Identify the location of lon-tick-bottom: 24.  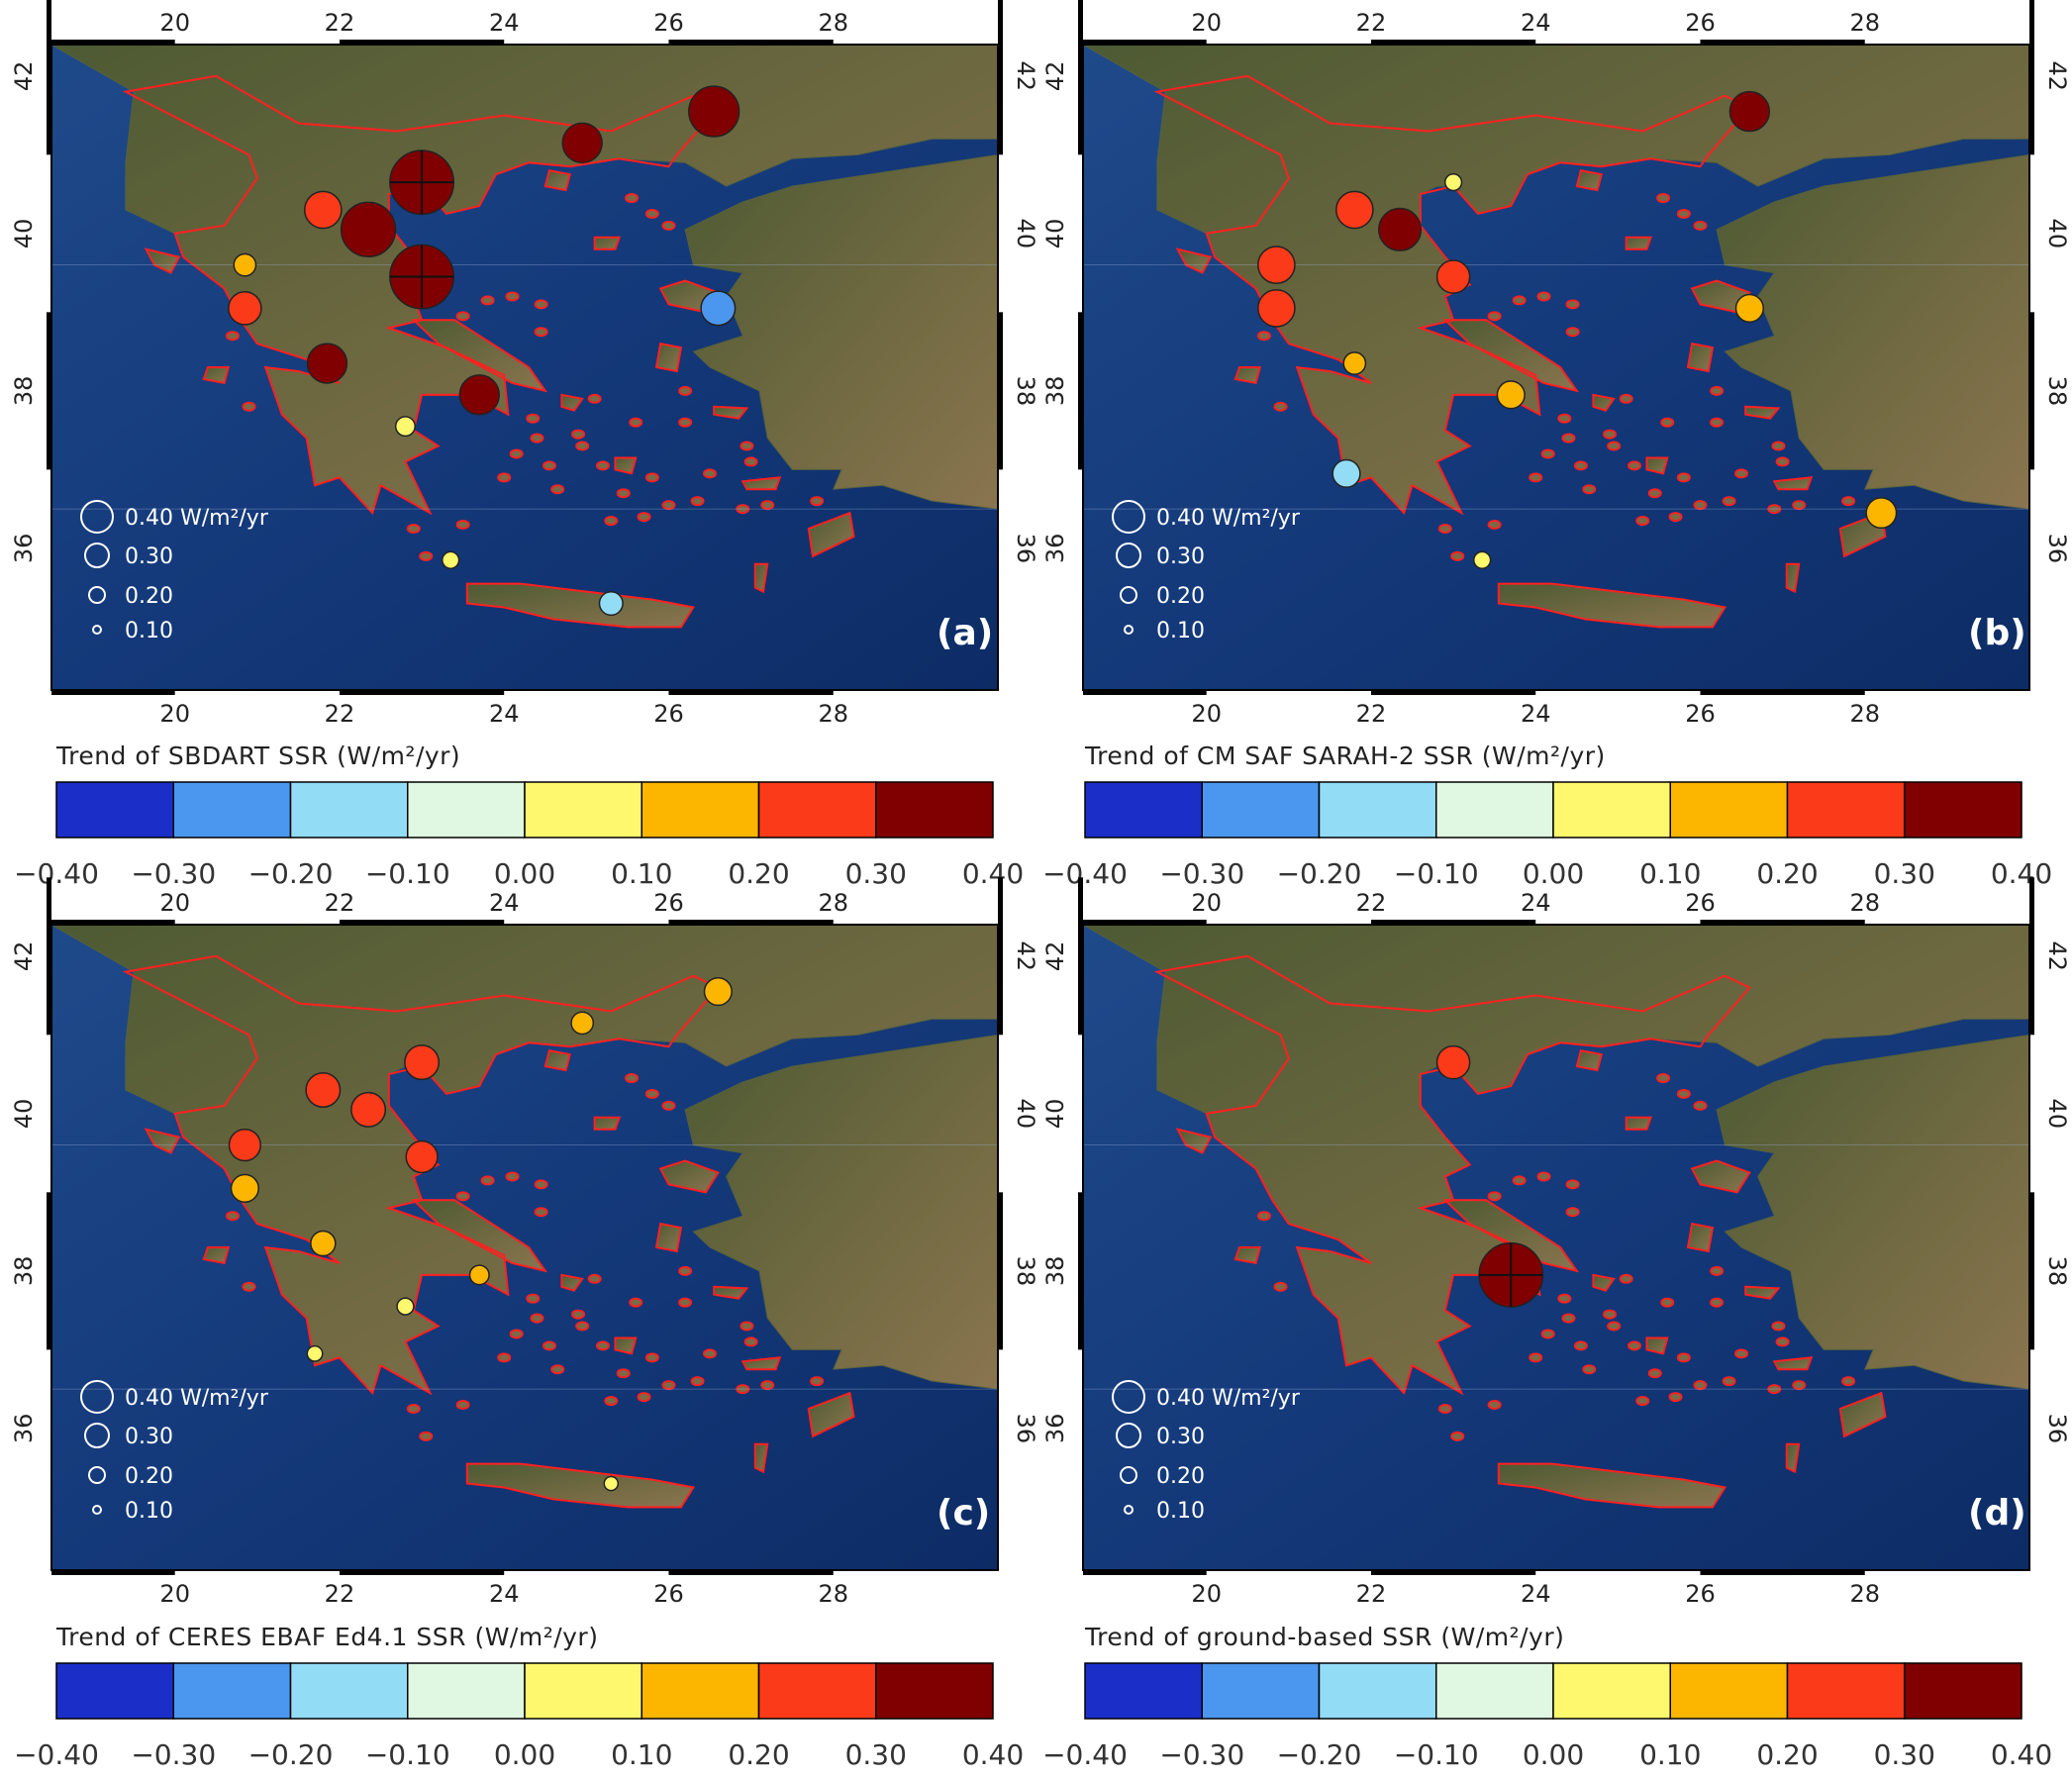
(504, 714).